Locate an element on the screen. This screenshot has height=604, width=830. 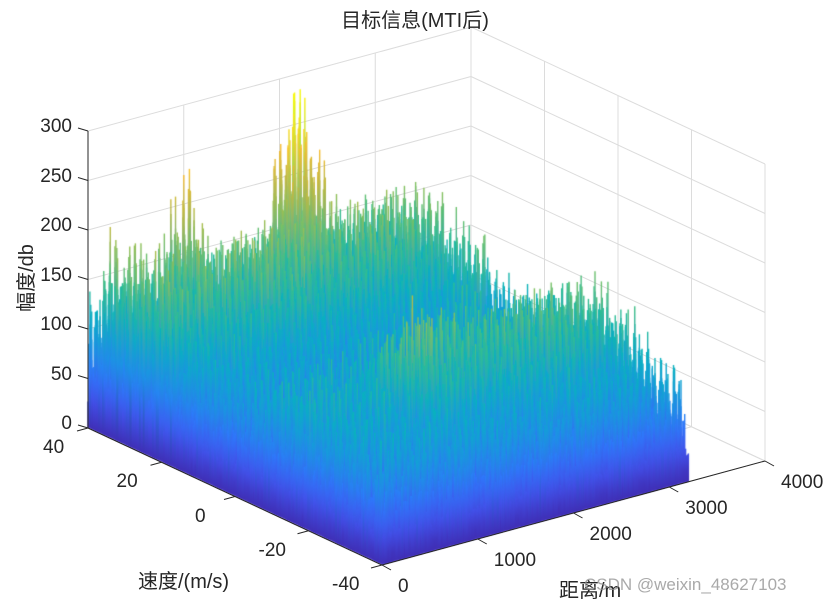
x-tick-label: 3000 is located at coordinates (706, 508).